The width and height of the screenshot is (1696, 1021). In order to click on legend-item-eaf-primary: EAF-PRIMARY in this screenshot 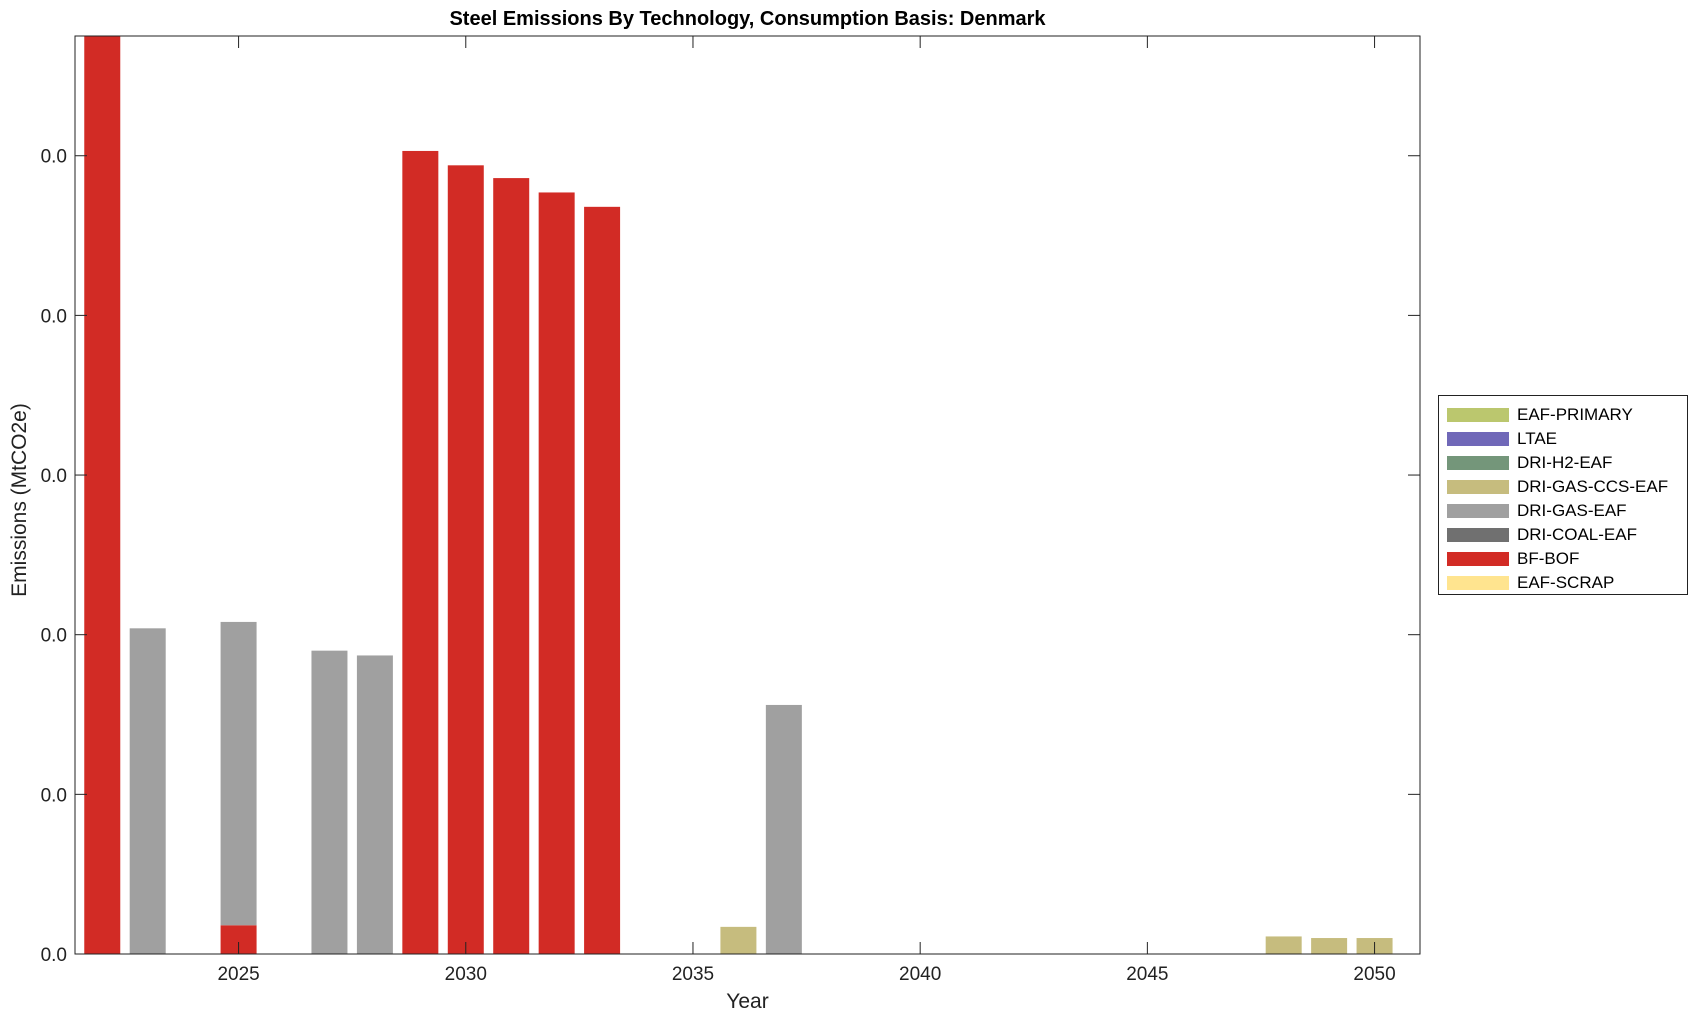, I will do `click(1563, 415)`.